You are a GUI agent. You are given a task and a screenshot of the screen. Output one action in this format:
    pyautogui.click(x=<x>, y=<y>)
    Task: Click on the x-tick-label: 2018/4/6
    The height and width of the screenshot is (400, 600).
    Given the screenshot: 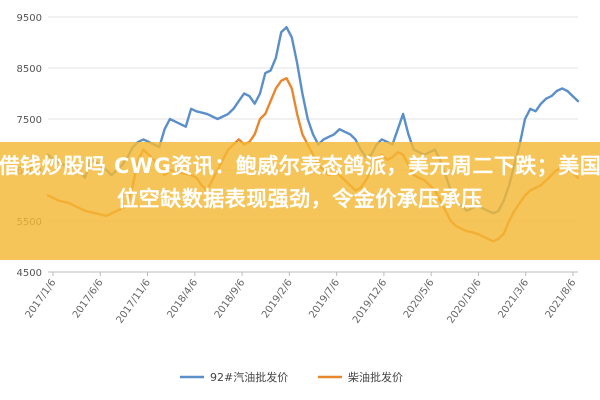 What is the action you would take?
    pyautogui.click(x=182, y=298)
    